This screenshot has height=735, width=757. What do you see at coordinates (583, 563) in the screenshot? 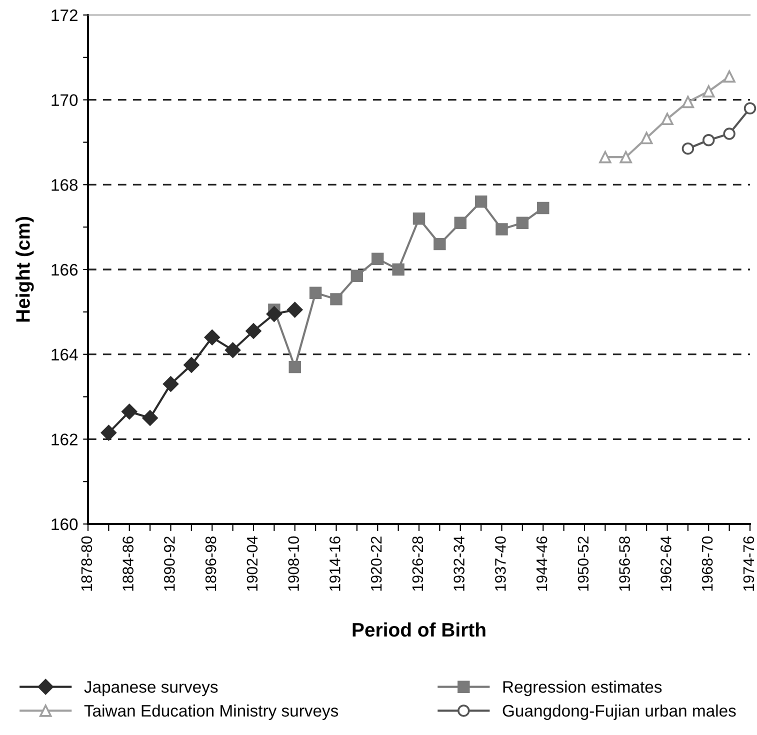
I see `x-tick-label: 1950-52` at bounding box center [583, 563].